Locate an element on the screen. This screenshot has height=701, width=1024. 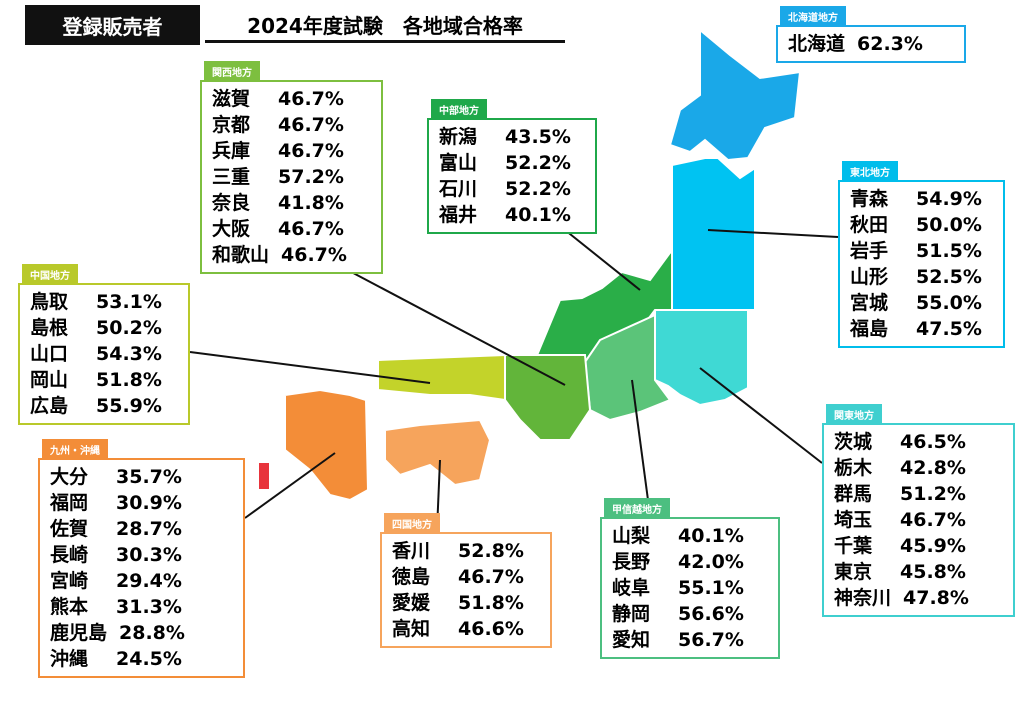
pref-row: 埼玉 46.7% is located at coordinates (918, 520).